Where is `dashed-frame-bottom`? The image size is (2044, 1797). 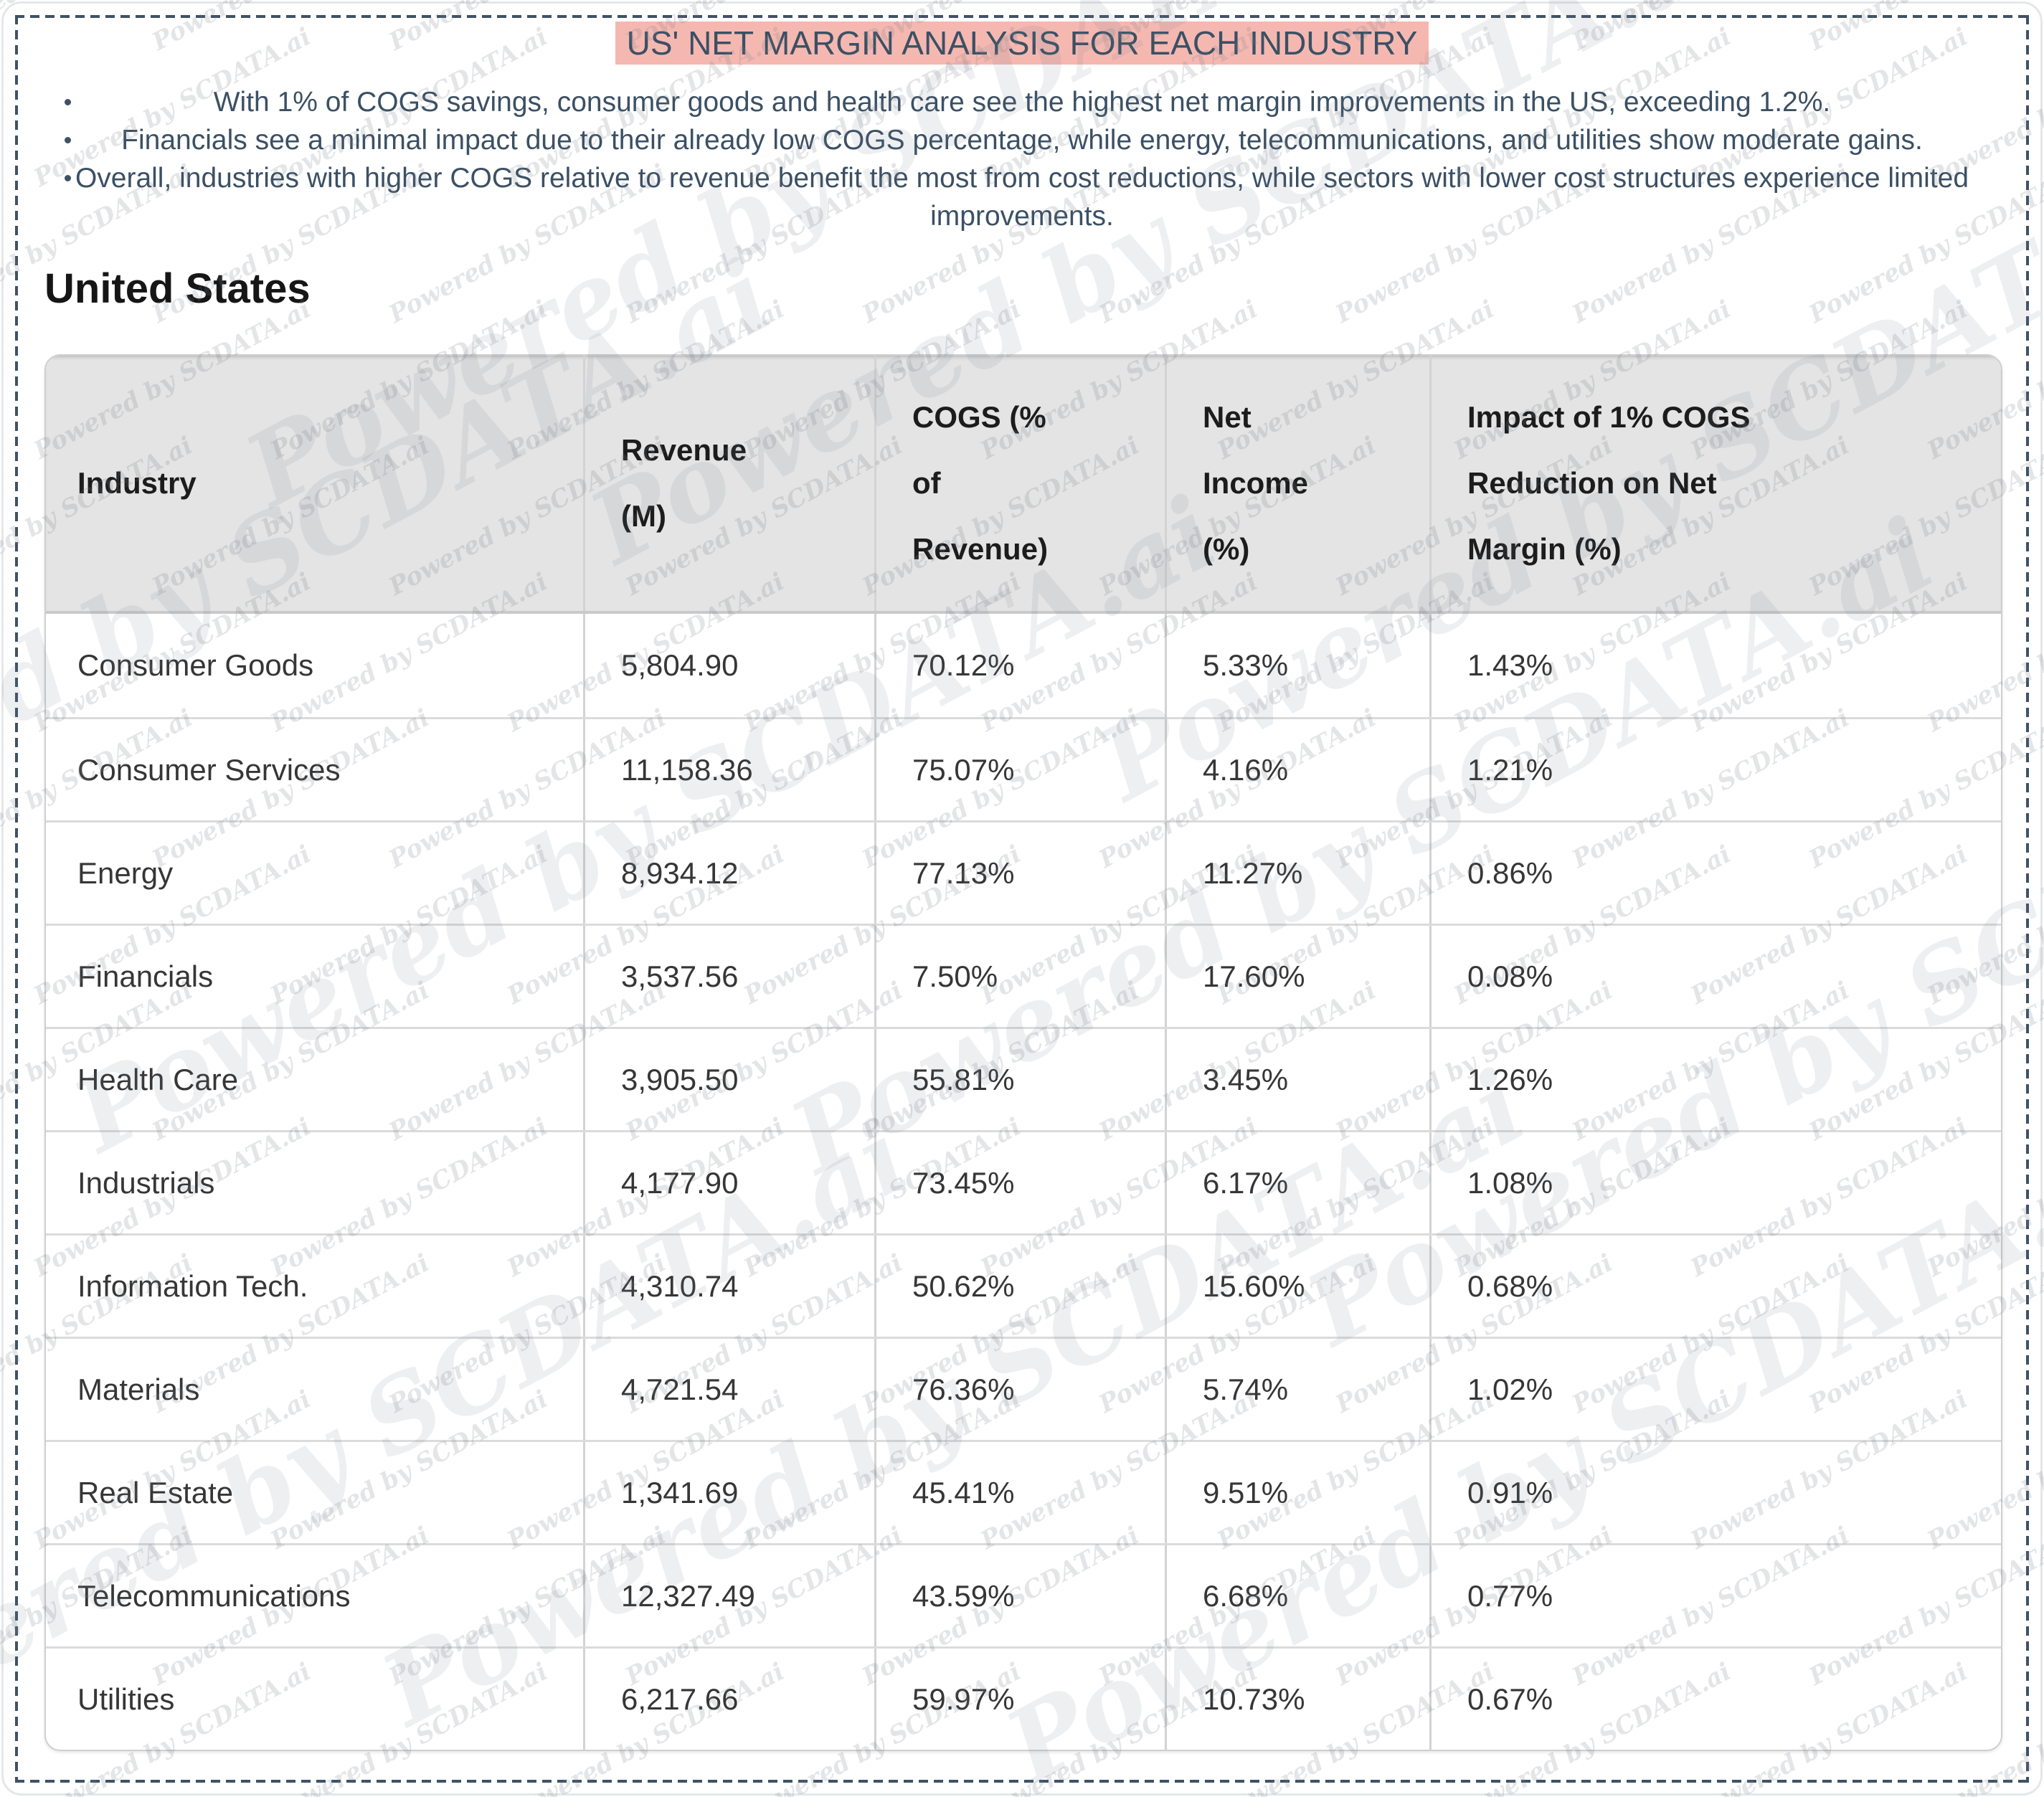 dashed-frame-bottom is located at coordinates (1022, 1782).